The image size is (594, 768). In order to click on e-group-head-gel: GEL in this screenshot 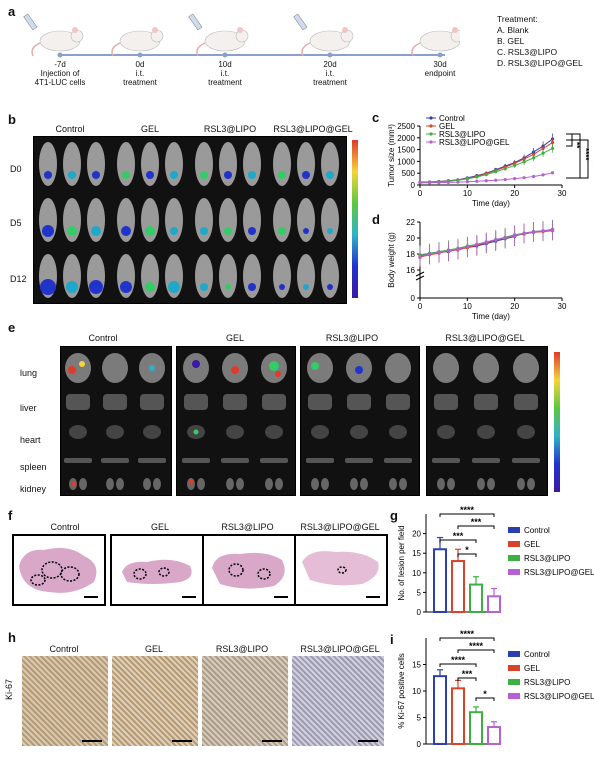, I will do `click(234, 338)`.